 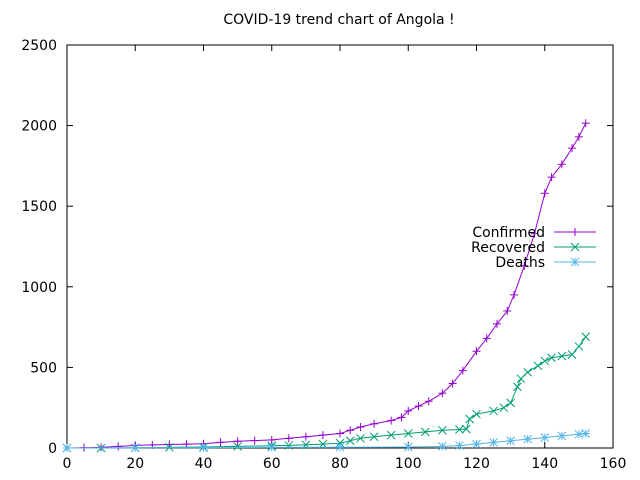 I want to click on x-tick-label: 0, so click(x=67, y=464).